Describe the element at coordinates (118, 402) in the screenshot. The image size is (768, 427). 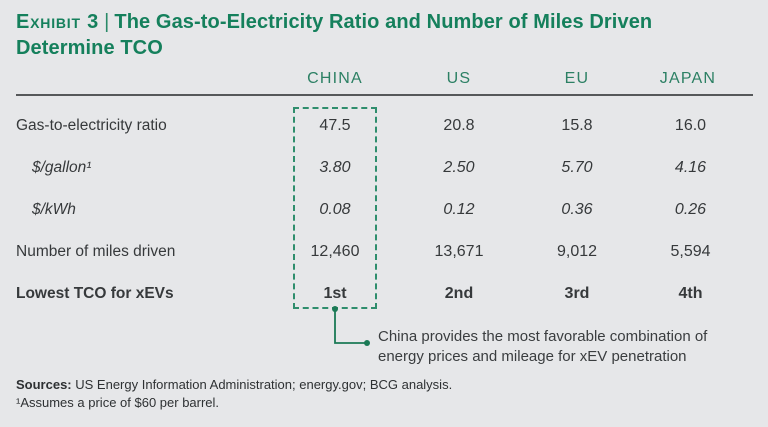
I see `footnote: ¹Assumes a price of $60 per barrel.` at that location.